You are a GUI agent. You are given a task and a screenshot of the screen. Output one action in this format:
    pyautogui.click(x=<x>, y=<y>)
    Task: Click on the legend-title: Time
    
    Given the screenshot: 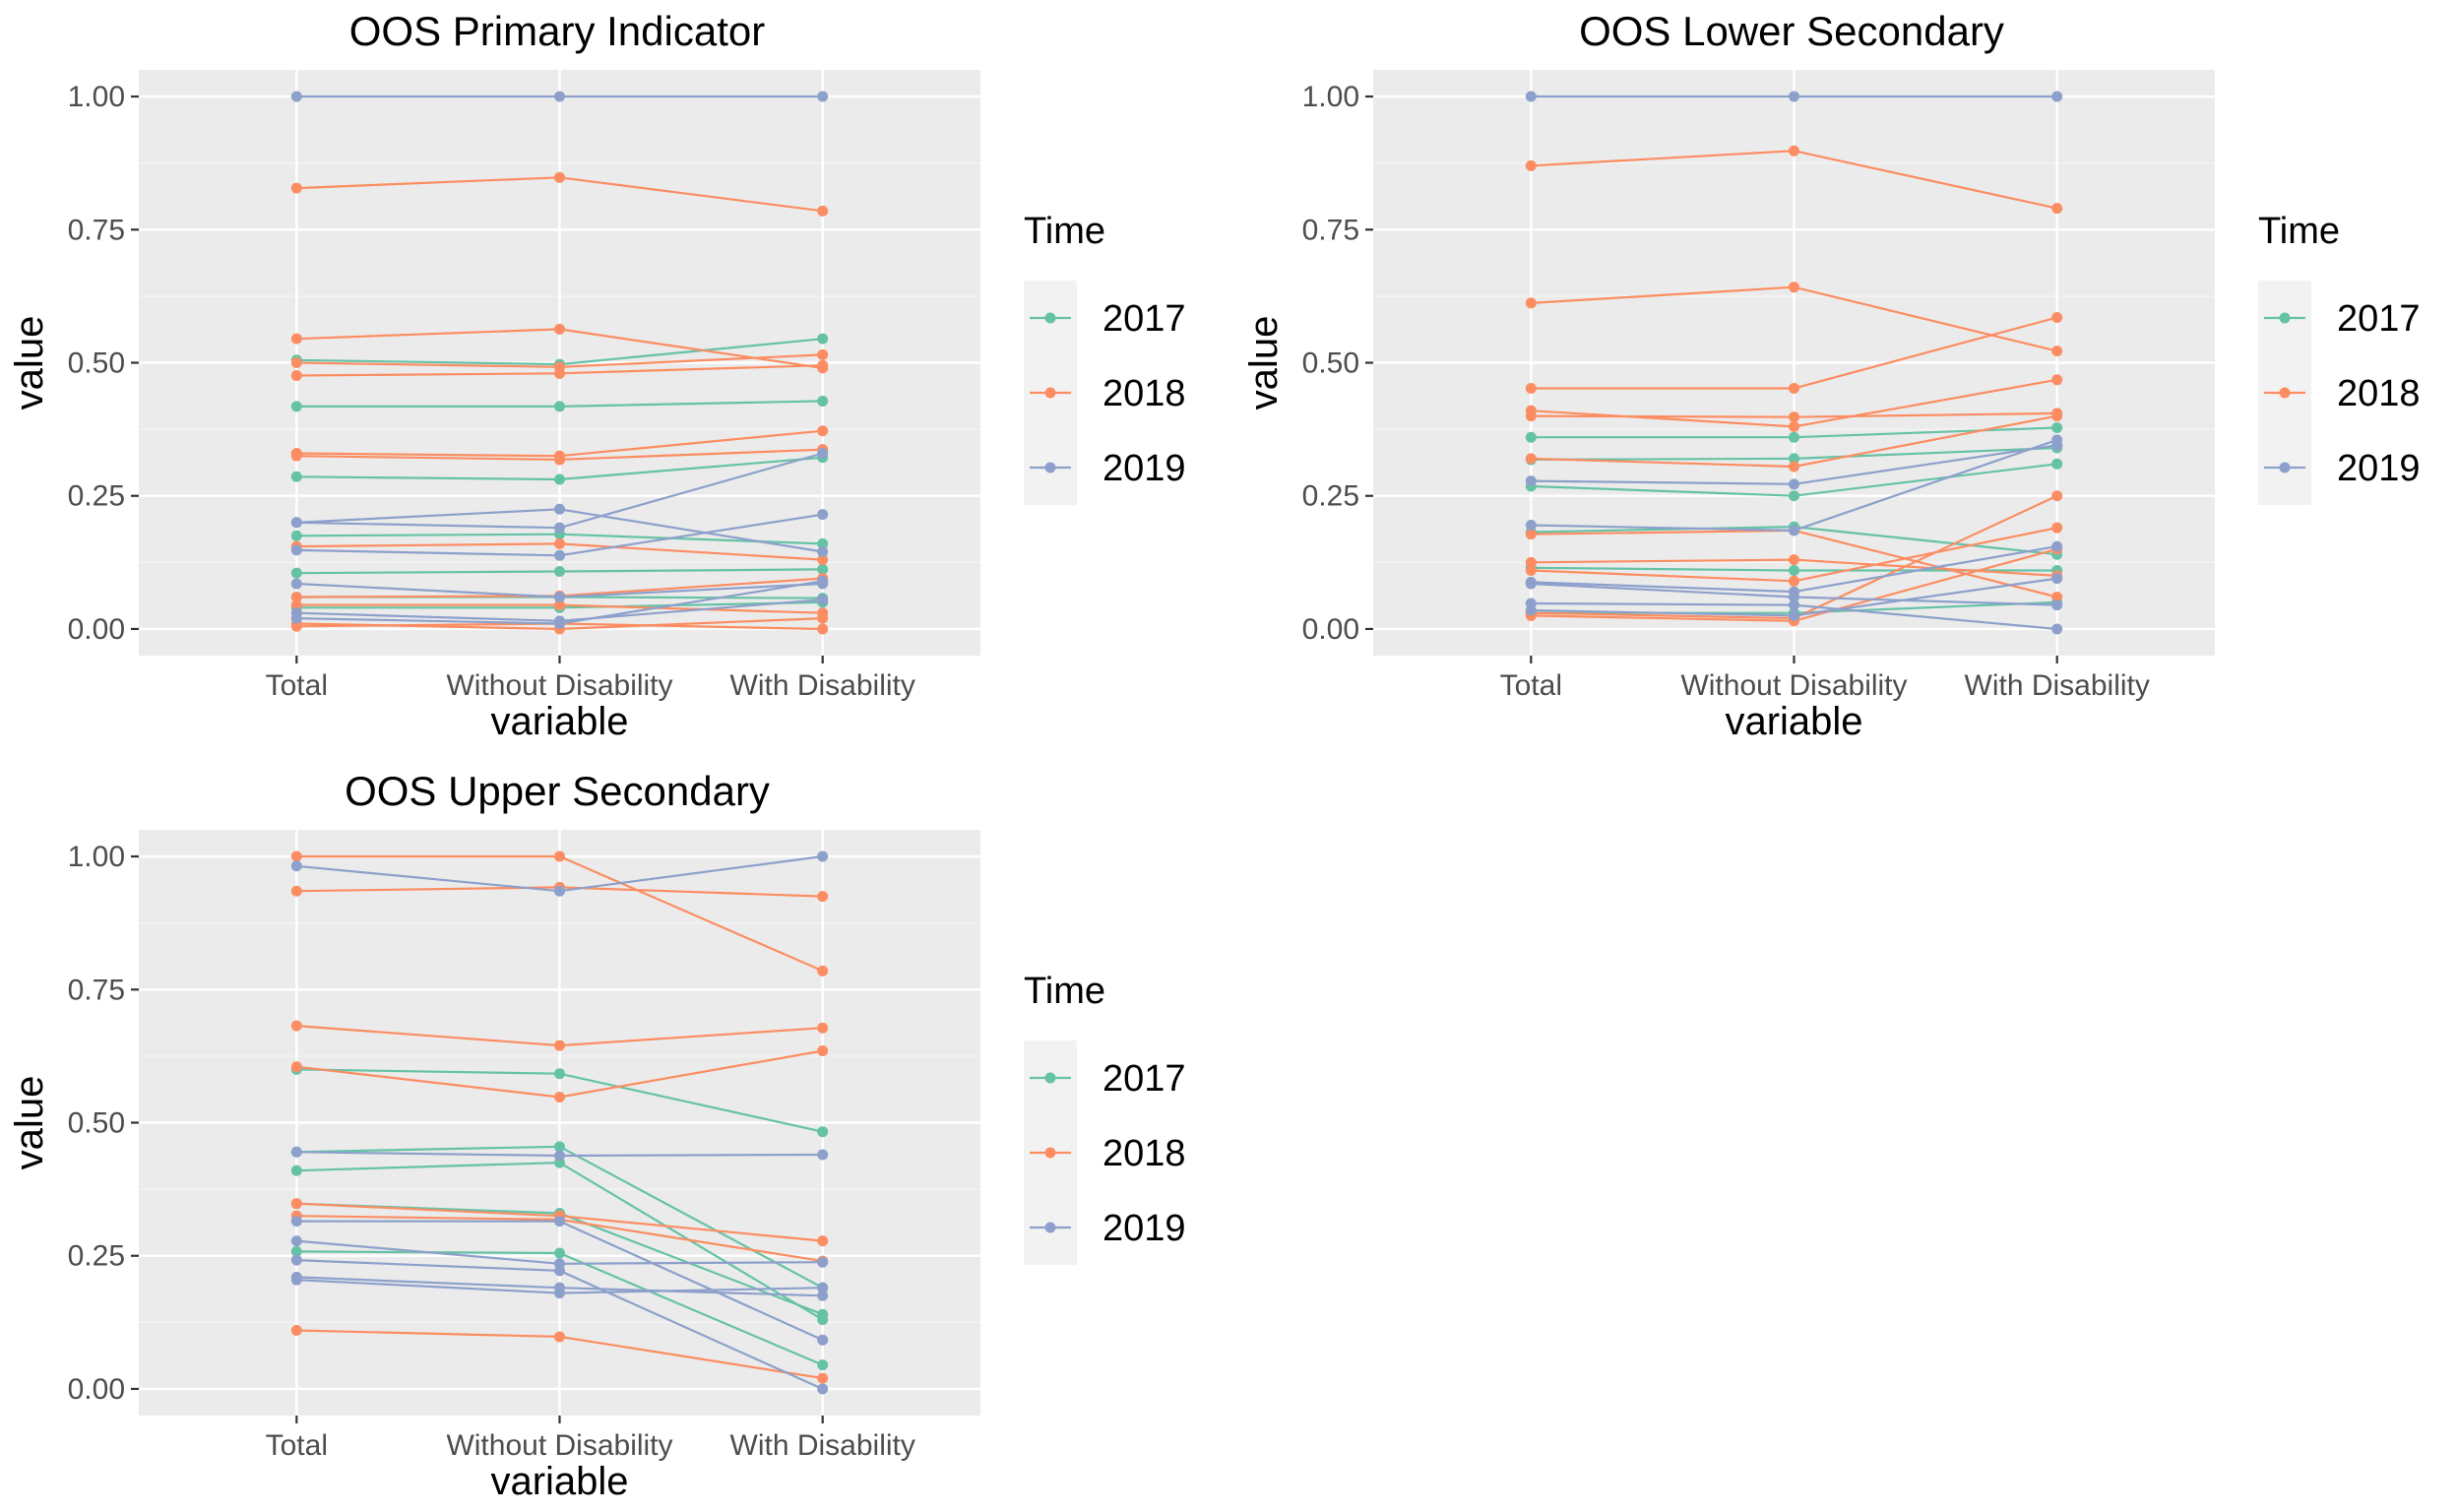 What is the action you would take?
    pyautogui.click(x=1064, y=231)
    